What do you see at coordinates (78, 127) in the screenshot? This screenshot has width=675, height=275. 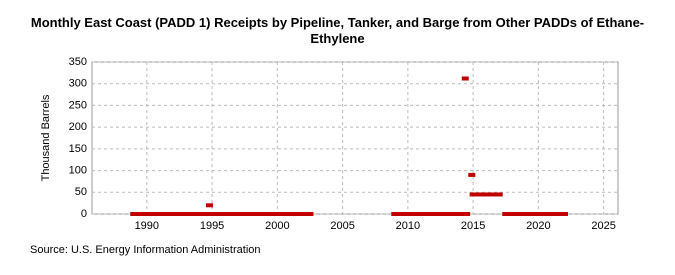 I see `y-tick-label: 200` at bounding box center [78, 127].